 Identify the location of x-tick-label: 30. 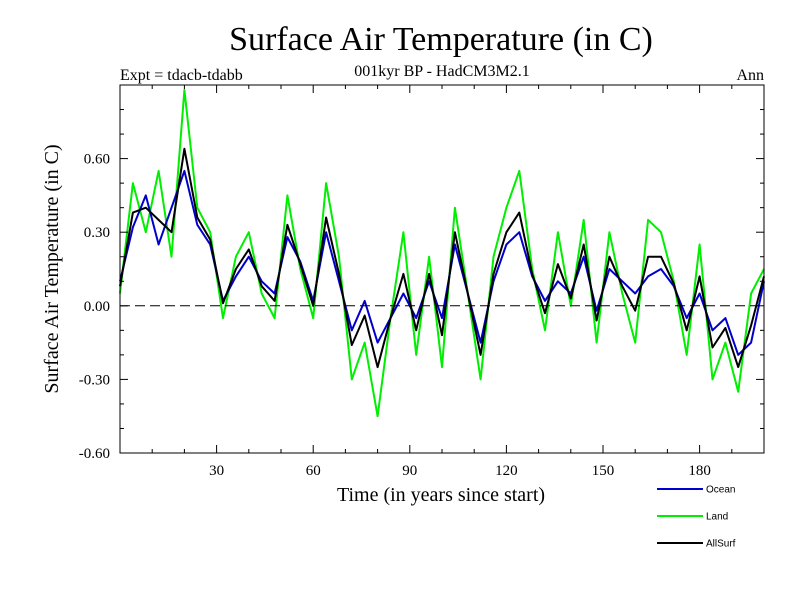
(216, 471).